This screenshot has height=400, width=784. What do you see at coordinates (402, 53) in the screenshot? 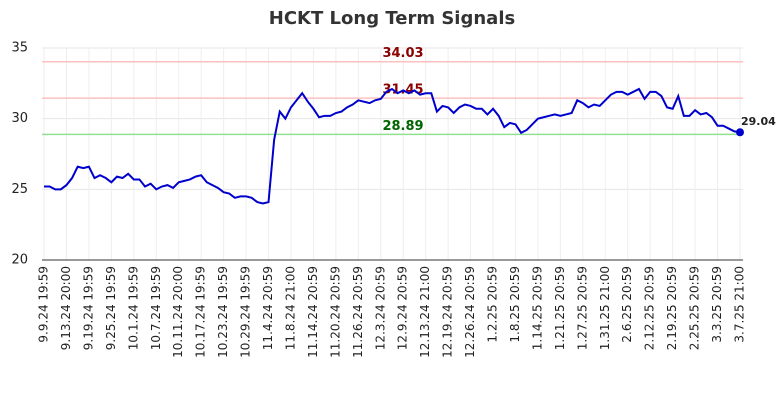
I see `reference-label: 34.03` at bounding box center [402, 53].